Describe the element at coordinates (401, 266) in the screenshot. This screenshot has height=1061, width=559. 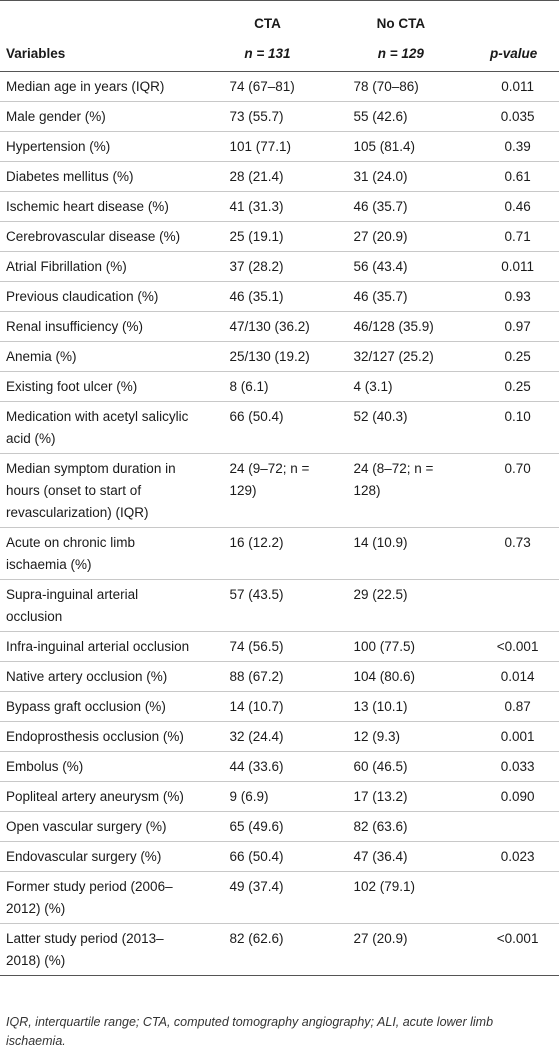
I see `no-cta-cell: 56 (43.4)` at that location.